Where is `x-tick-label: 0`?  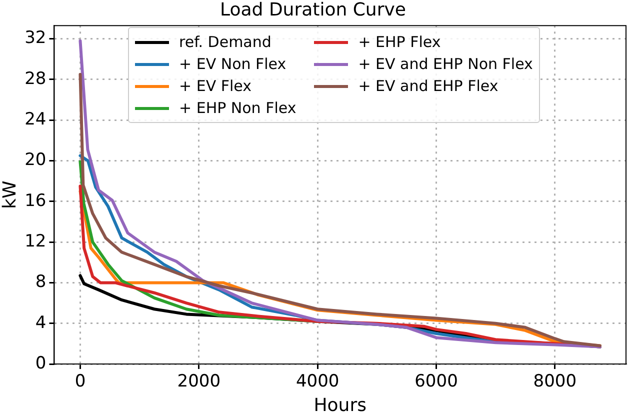 x-tick-label: 0 is located at coordinates (80, 382).